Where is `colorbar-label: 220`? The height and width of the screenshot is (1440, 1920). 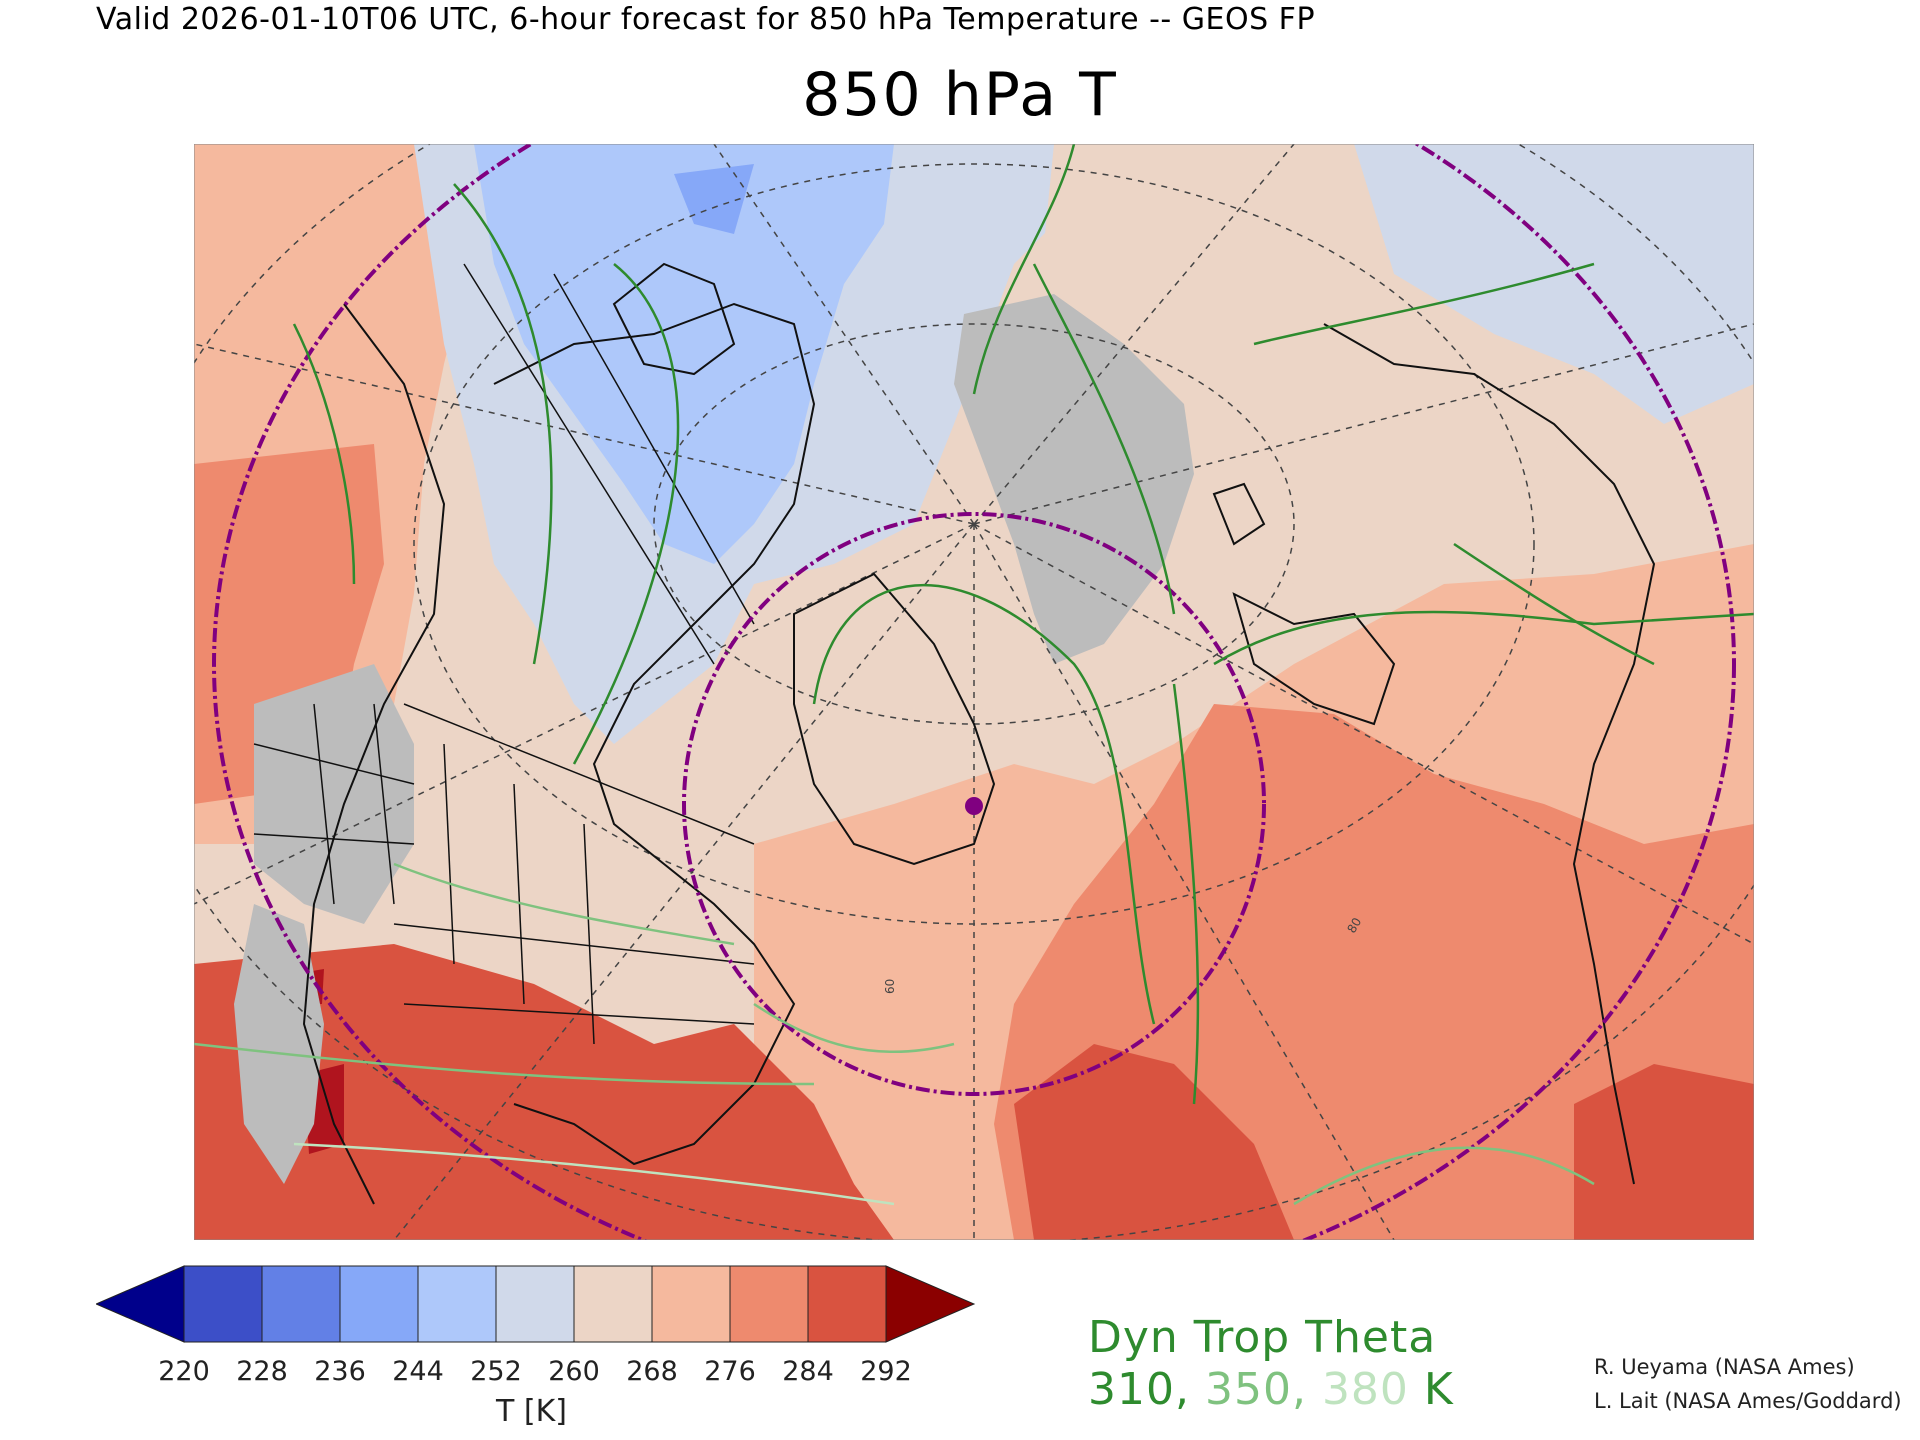
colorbar-label: 220 is located at coordinates (184, 1371).